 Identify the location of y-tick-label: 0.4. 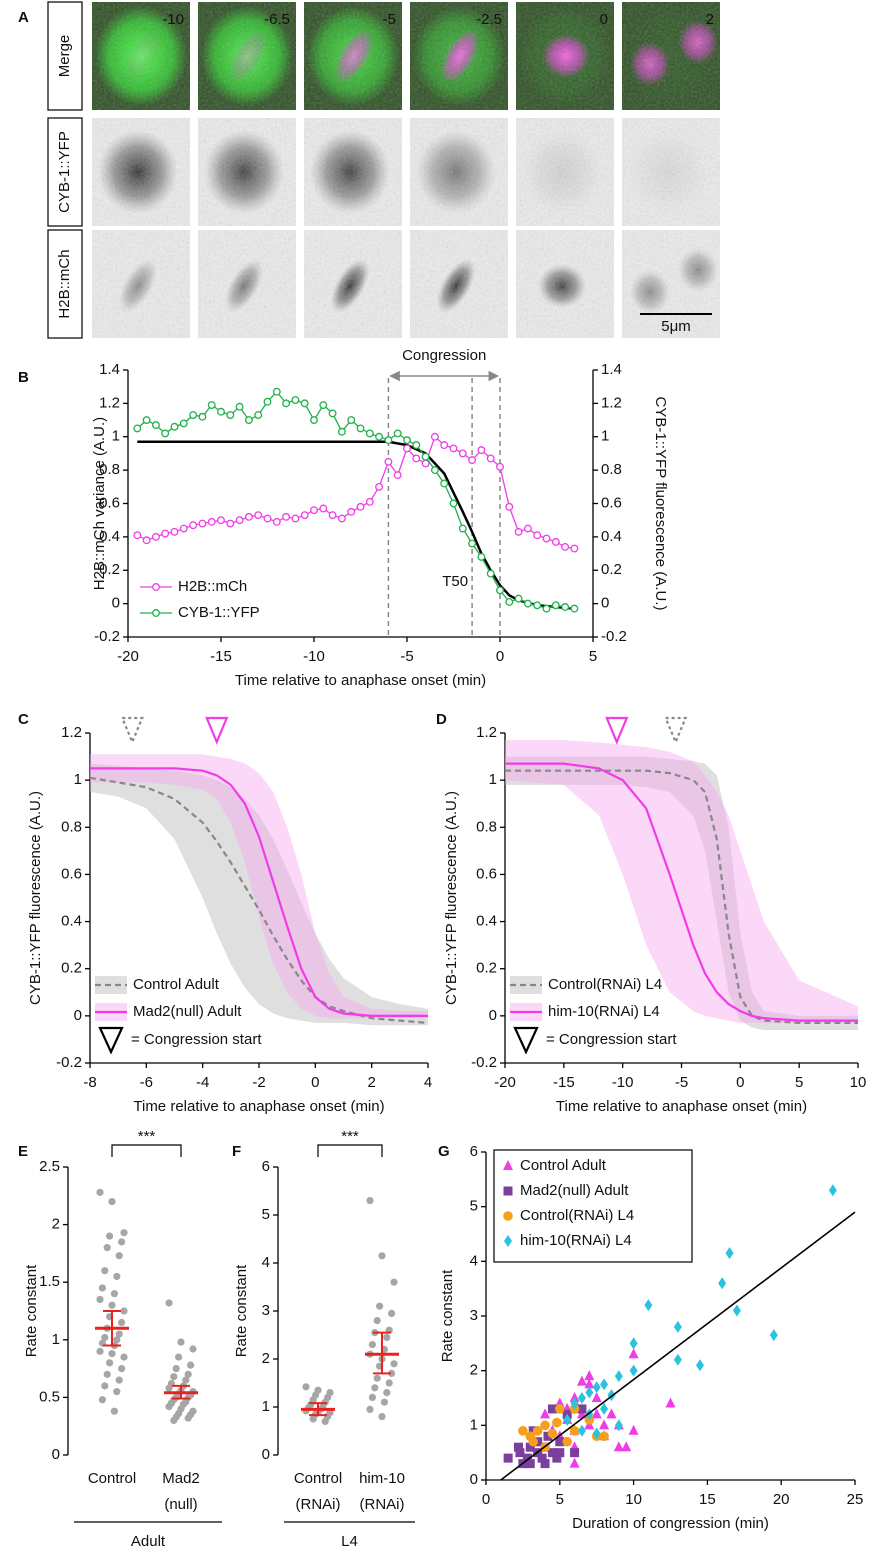
(71, 921).